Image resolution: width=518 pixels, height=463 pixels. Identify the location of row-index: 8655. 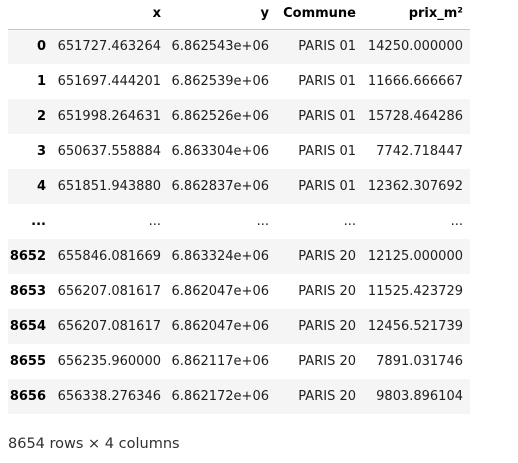
(27, 361).